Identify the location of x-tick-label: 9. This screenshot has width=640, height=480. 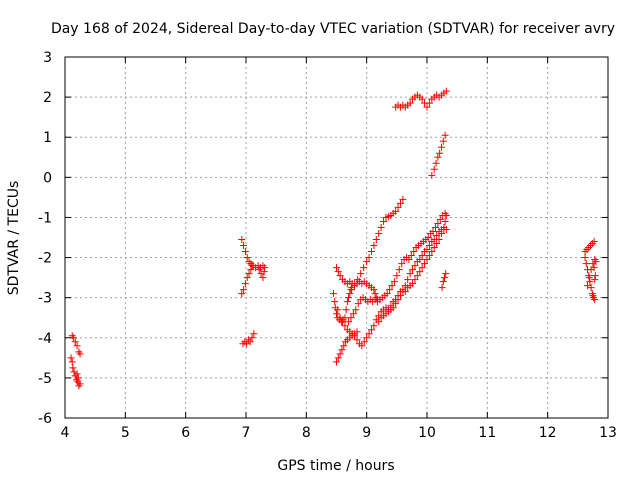
(366, 433).